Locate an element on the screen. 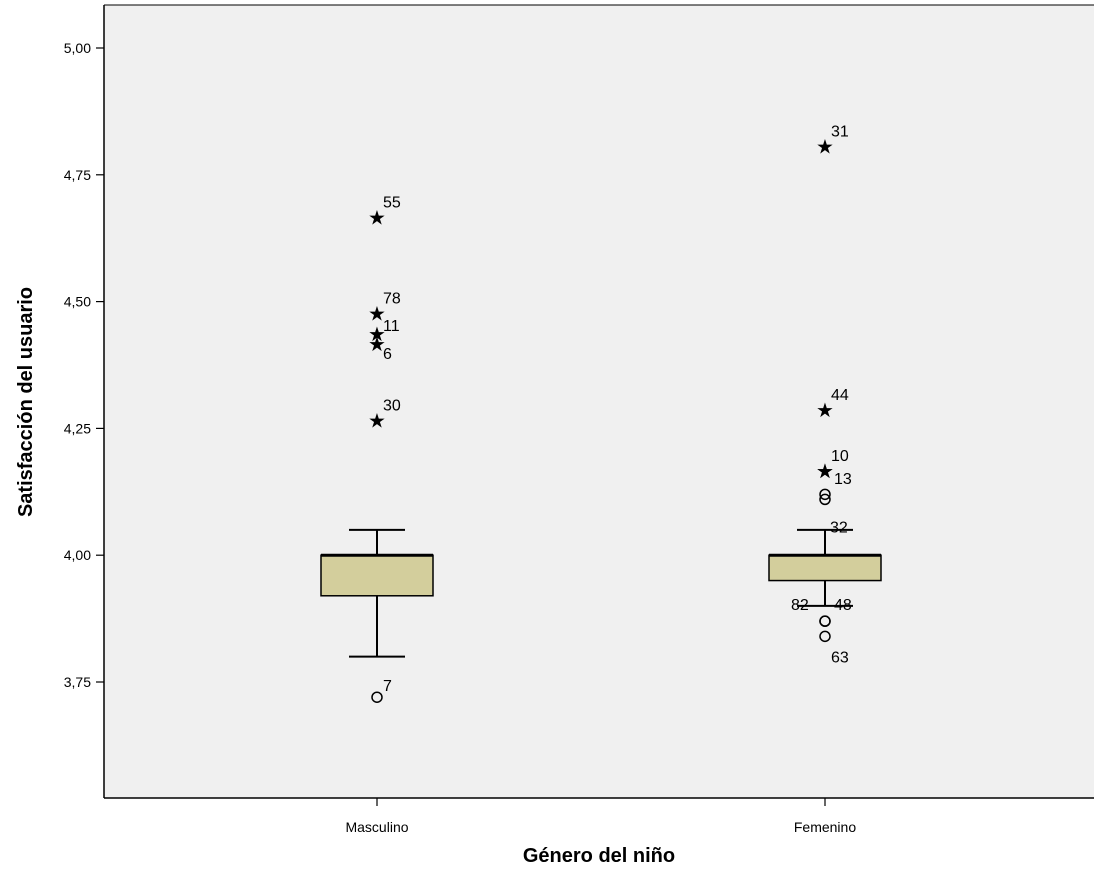  extreme-label: 10 is located at coordinates (840, 456).